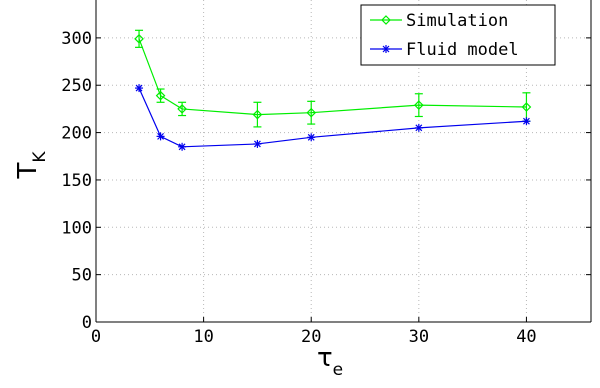 The image size is (600, 388). What do you see at coordinates (311, 337) in the screenshot?
I see `x-tick-label: 20` at bounding box center [311, 337].